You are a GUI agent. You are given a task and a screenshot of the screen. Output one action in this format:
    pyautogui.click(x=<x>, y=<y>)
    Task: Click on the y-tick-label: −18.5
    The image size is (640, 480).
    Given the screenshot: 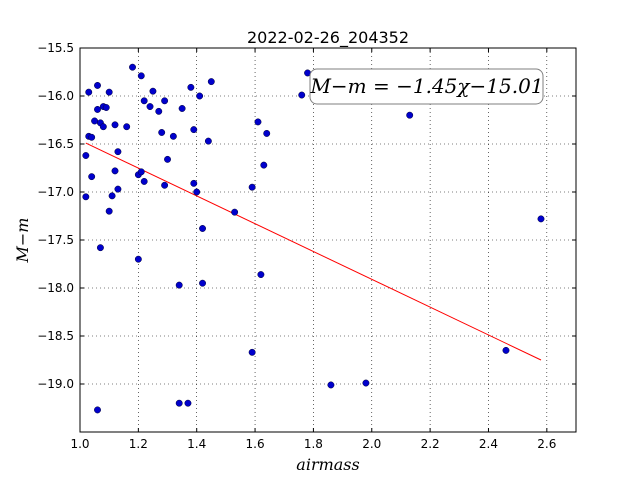 What is the action you would take?
    pyautogui.click(x=55, y=336)
    